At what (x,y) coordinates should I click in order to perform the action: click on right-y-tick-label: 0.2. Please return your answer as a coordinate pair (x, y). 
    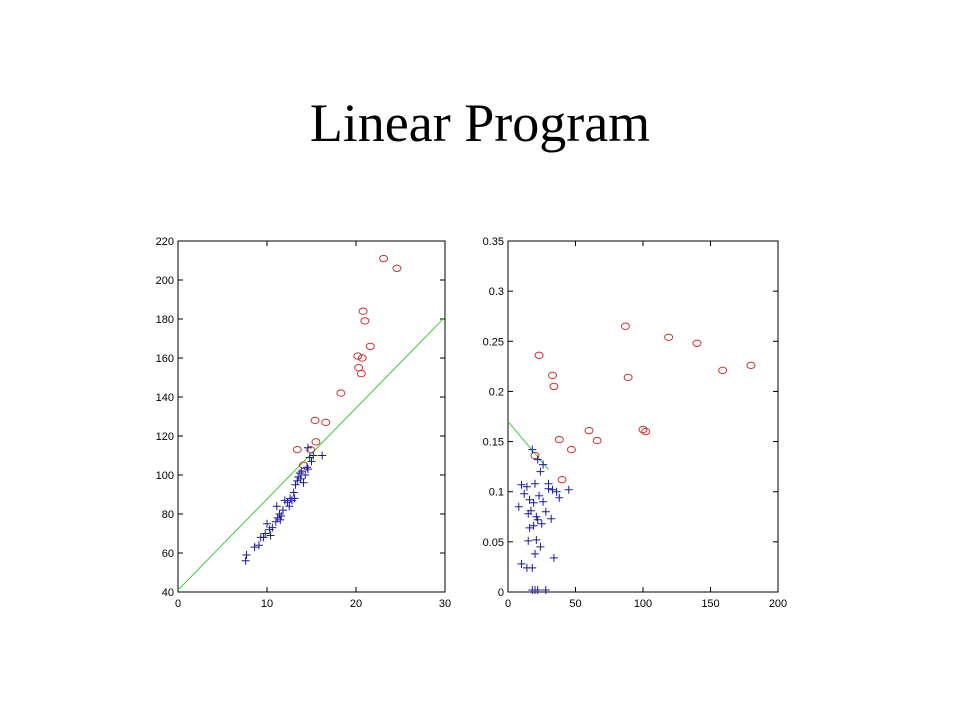
    Looking at the image, I should click on (496, 392).